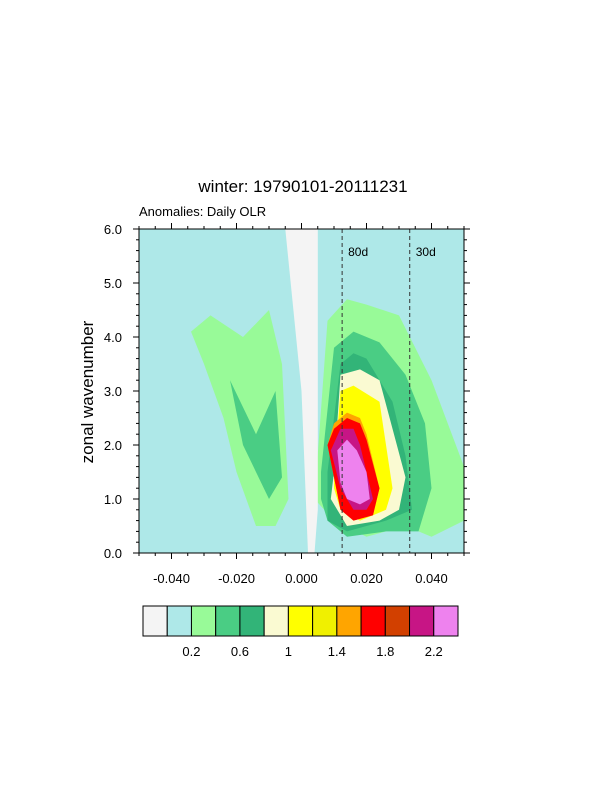 The width and height of the screenshot is (607, 787). Describe the element at coordinates (301, 578) in the screenshot. I see `x-tick-label: 0.000` at that location.